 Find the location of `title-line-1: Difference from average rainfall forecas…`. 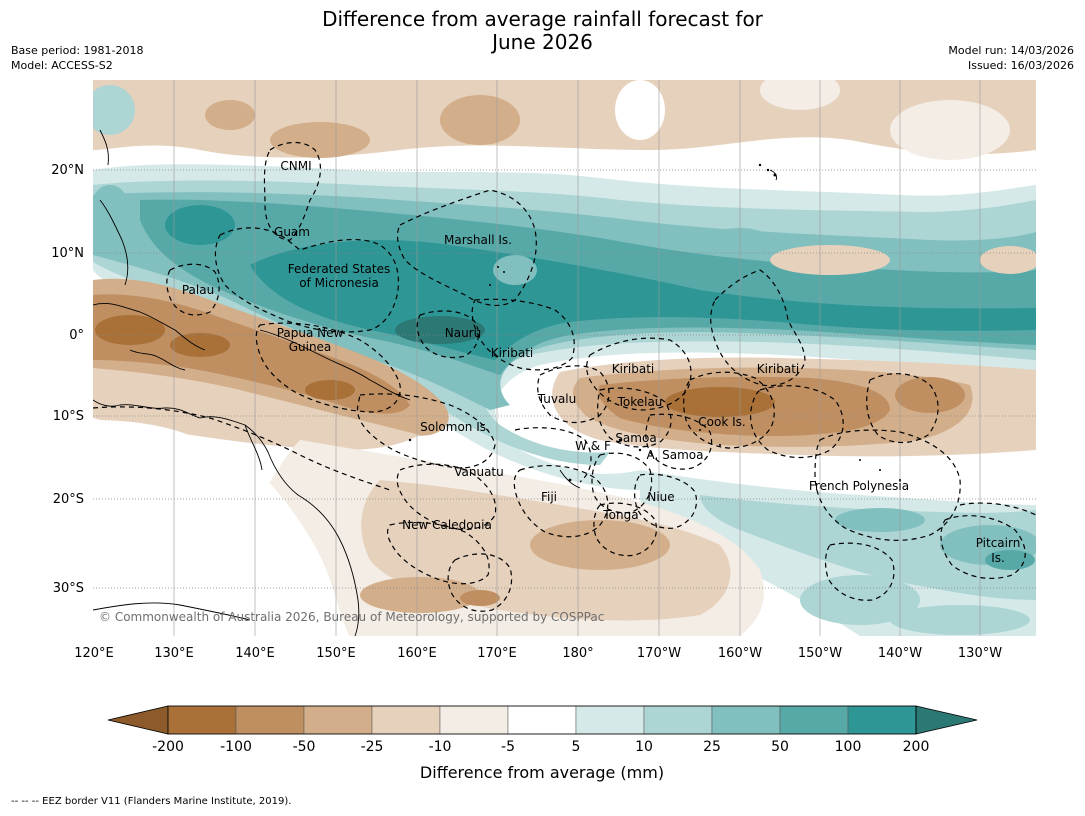

title-line-1: Difference from average rainfall forecas… is located at coordinates (542, 19).